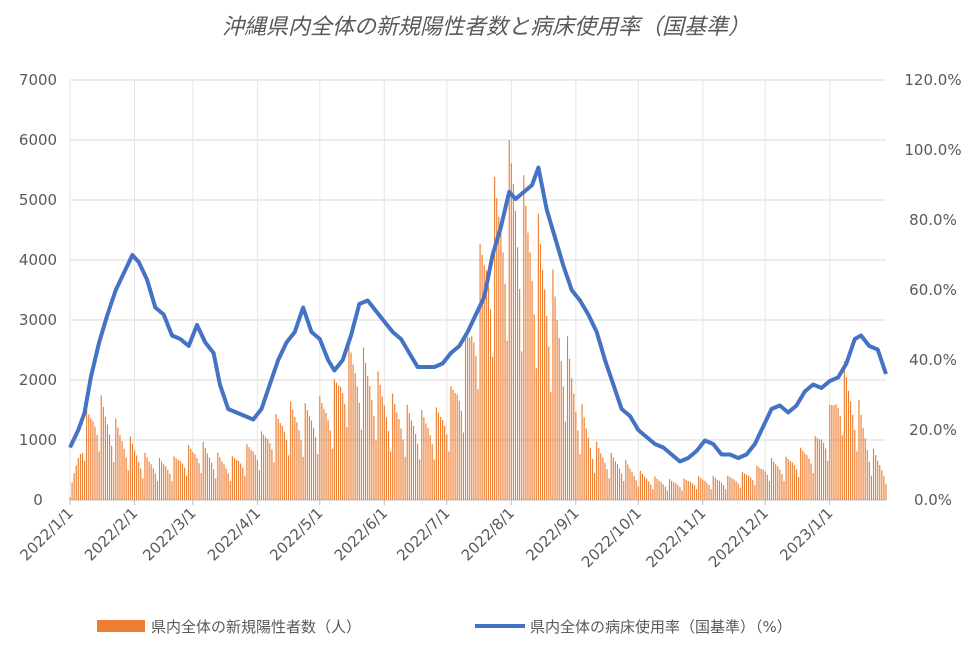  What do you see at coordinates (38, 80) in the screenshot?
I see `y-left-tick-label: 7000` at bounding box center [38, 80].